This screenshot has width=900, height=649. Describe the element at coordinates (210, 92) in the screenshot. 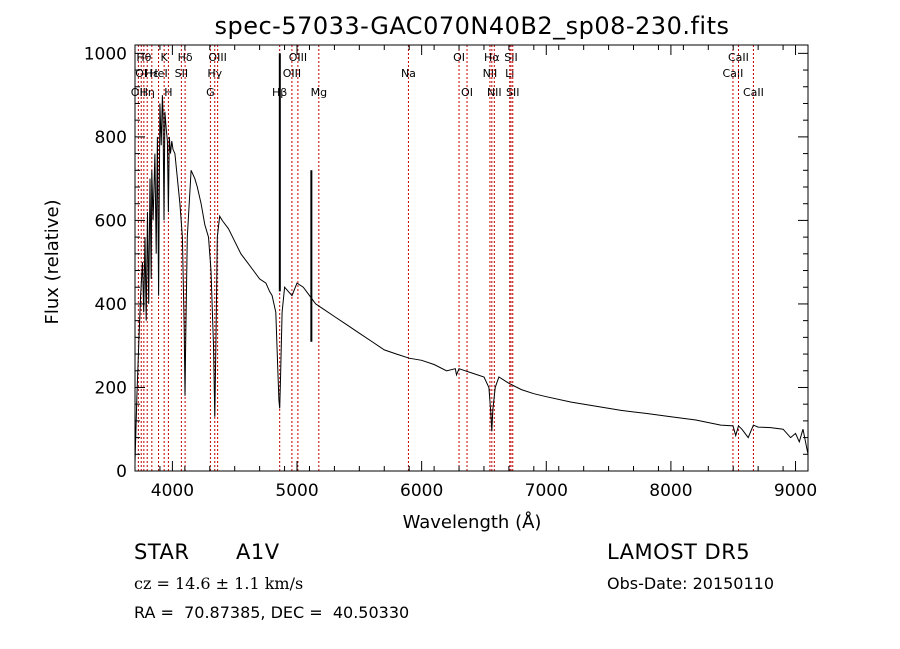

I see `line-marker-label: G` at that location.